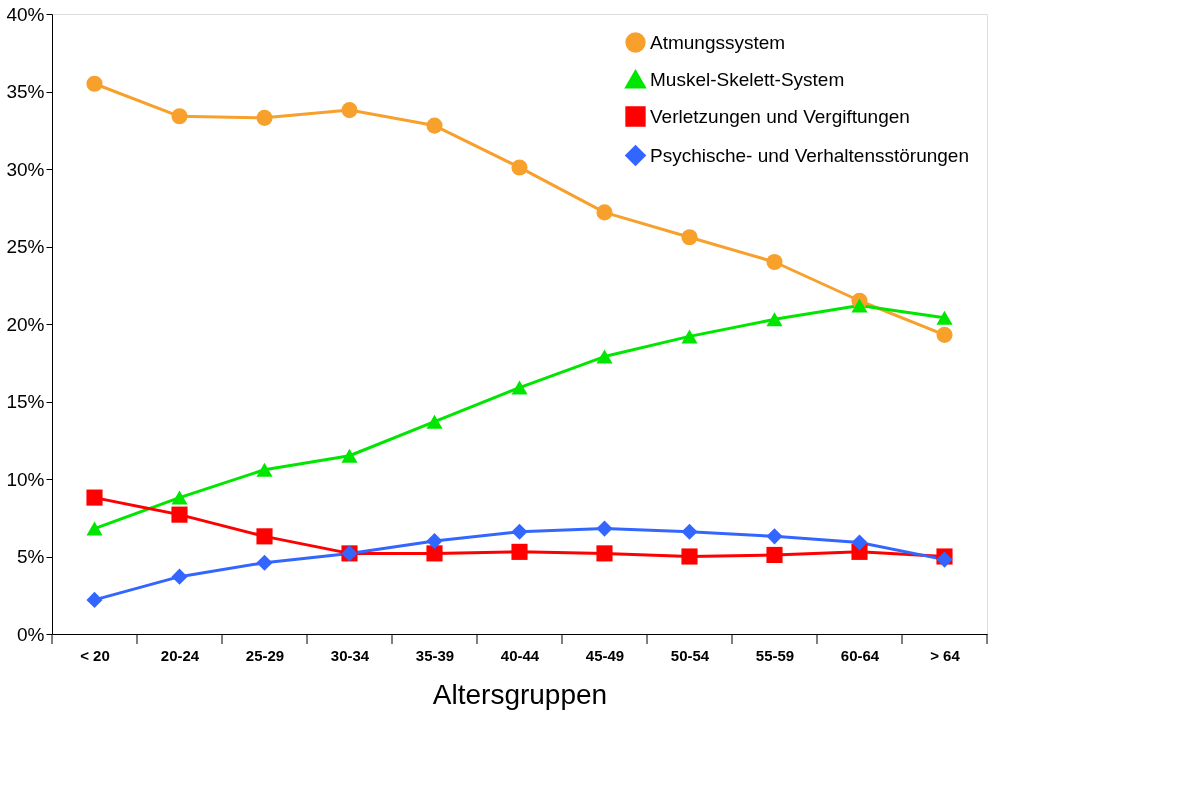 The image size is (1180, 787). Describe the element at coordinates (718, 42) in the screenshot. I see `legend-label: Atmungssystem` at that location.